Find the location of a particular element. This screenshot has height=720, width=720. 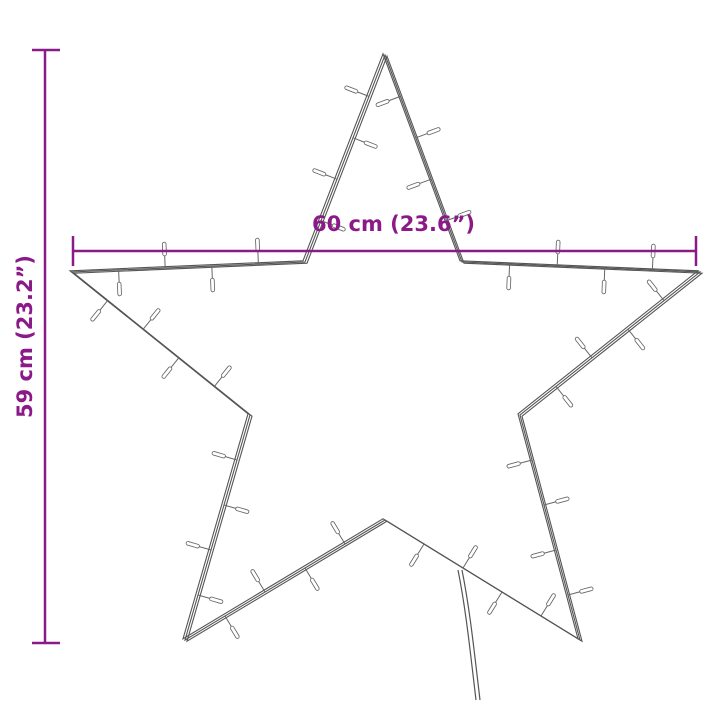

width-dimension-line is located at coordinates (384, 251).